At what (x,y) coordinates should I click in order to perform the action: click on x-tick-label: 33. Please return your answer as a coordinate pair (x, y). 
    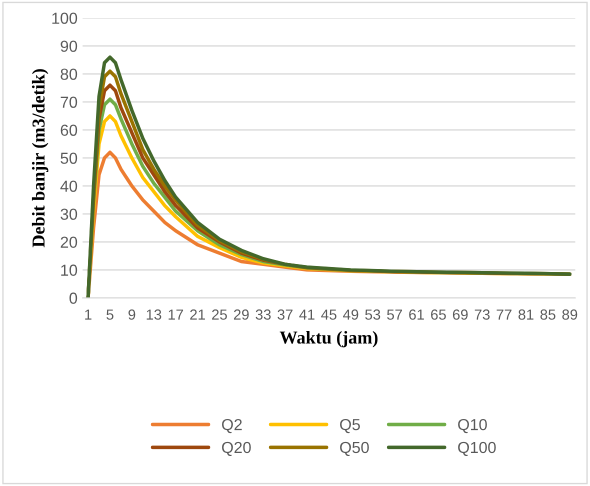
    Looking at the image, I should click on (263, 314).